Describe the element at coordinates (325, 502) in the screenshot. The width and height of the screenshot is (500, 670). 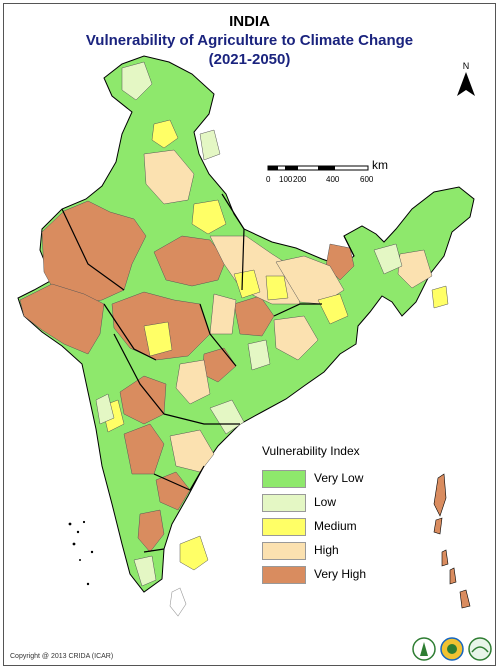
I see `legend-label: Low` at that location.